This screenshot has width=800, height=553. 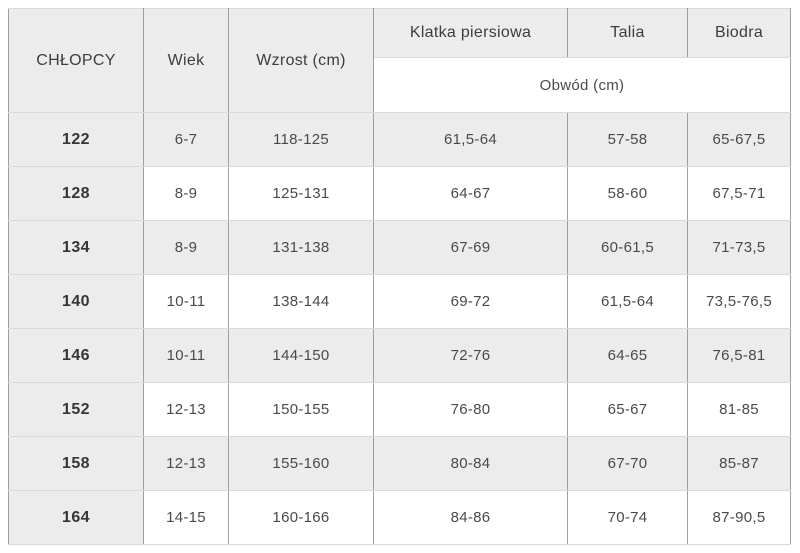 What do you see at coordinates (301, 139) in the screenshot?
I see `height-cell: 118-125` at bounding box center [301, 139].